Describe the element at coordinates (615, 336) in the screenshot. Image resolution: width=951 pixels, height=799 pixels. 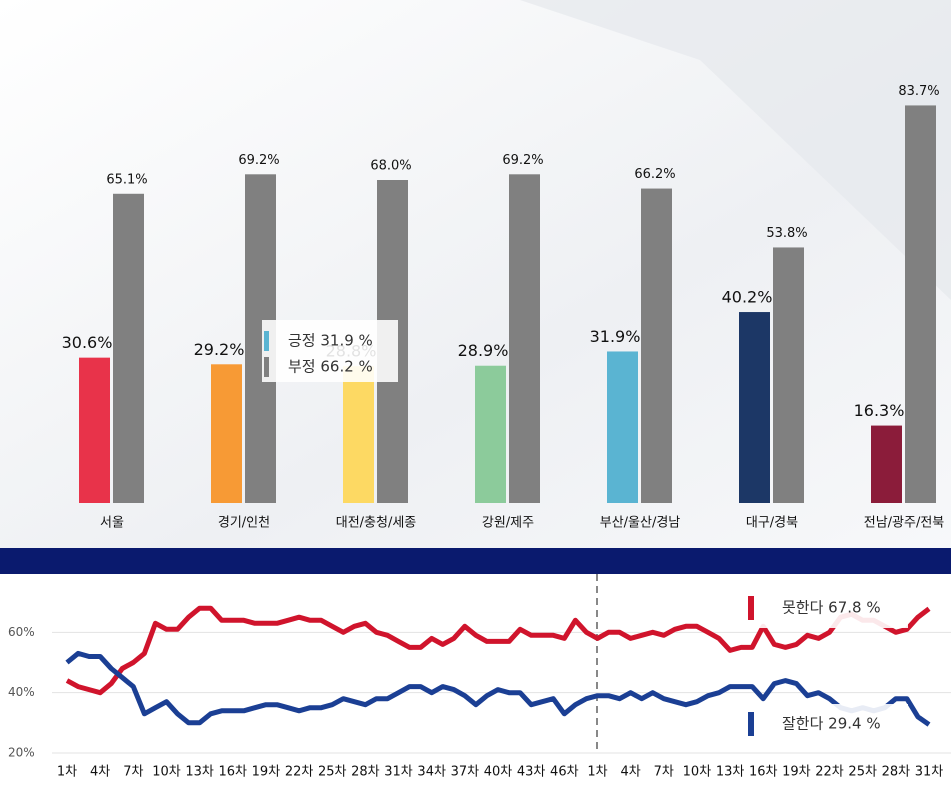
I see `data-label: 31.9%` at that location.